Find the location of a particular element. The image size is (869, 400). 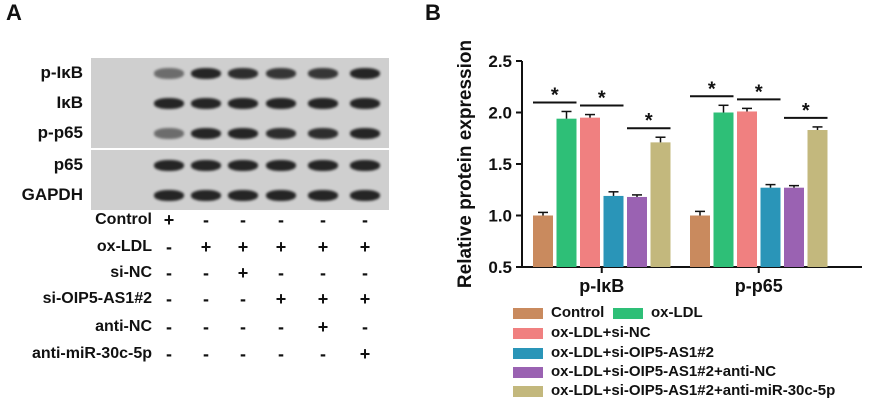

x-tick-label: p-IκB is located at coordinates (601, 286).